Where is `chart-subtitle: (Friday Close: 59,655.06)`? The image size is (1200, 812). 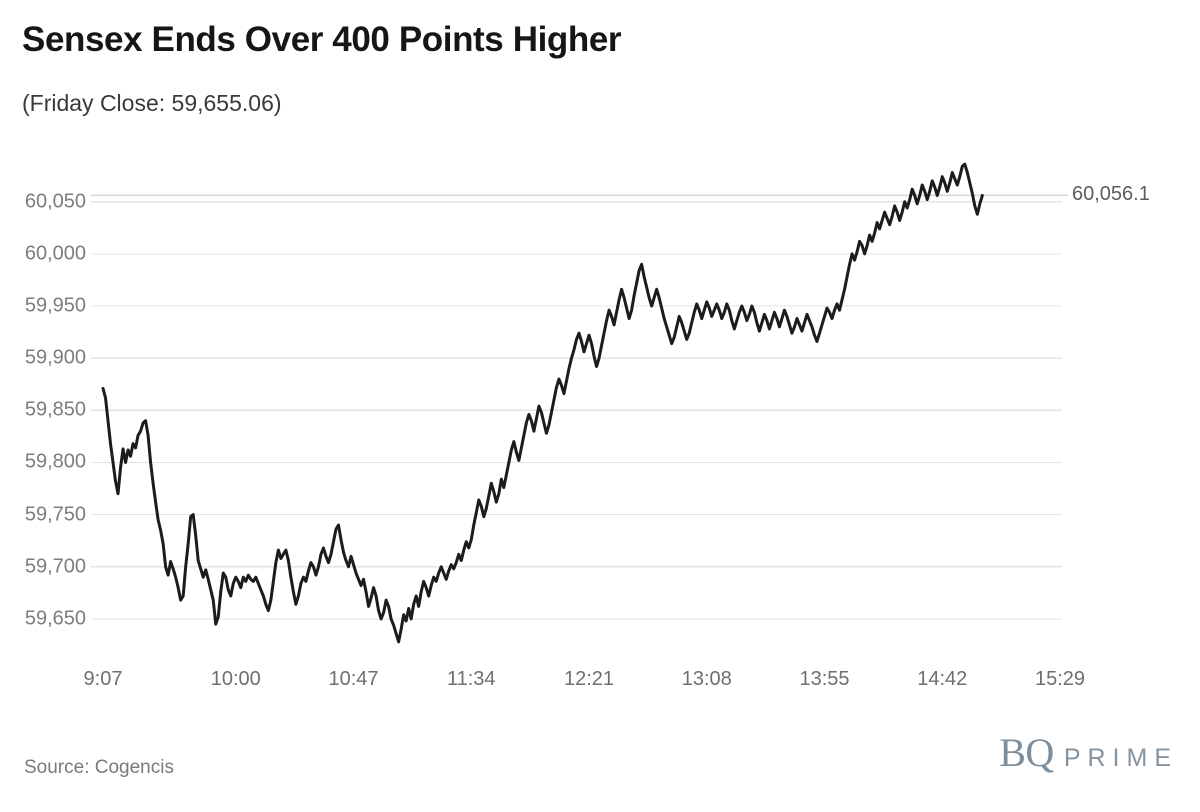
chart-subtitle: (Friday Close: 59,655.06) is located at coordinates (152, 103).